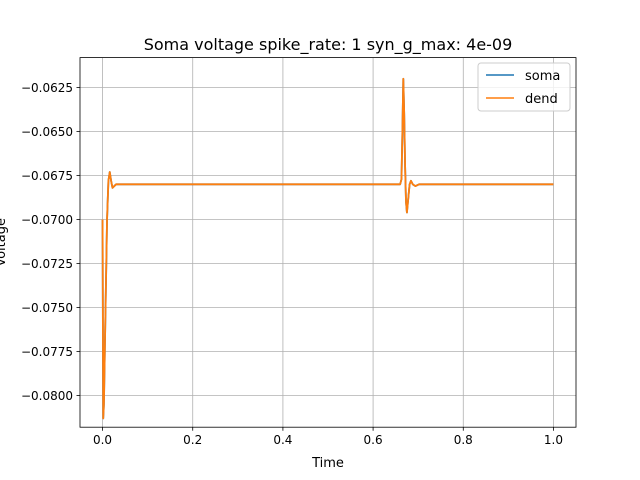 The width and height of the screenshot is (640, 480). I want to click on y-tick-label: −0.0625, so click(47, 88).